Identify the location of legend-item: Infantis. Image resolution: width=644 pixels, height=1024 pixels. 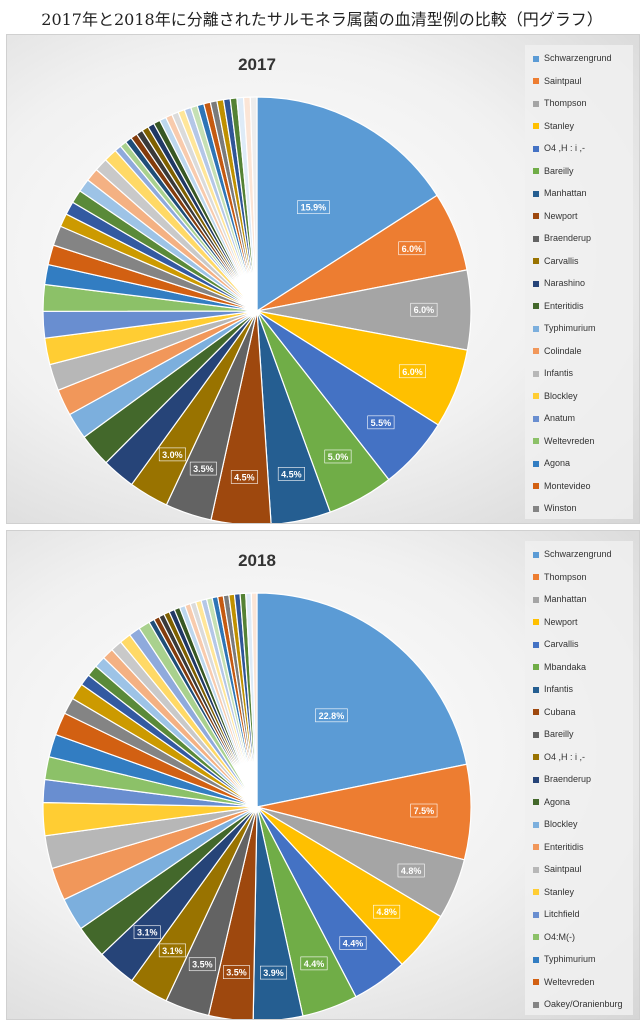
(553, 373).